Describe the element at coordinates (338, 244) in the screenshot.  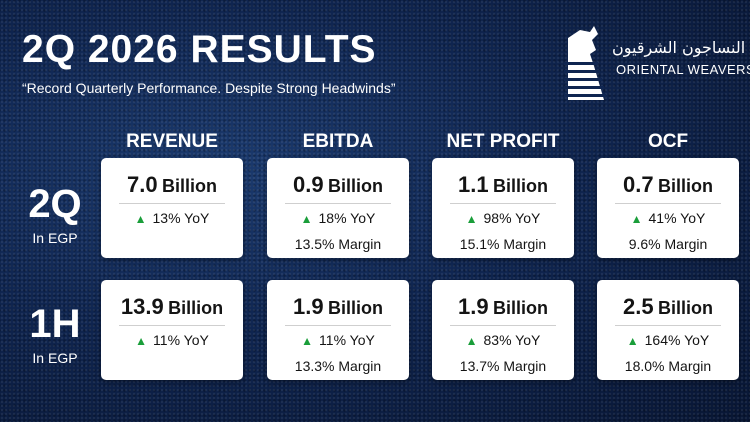
I see `margin-text: 13.5% Margin` at that location.